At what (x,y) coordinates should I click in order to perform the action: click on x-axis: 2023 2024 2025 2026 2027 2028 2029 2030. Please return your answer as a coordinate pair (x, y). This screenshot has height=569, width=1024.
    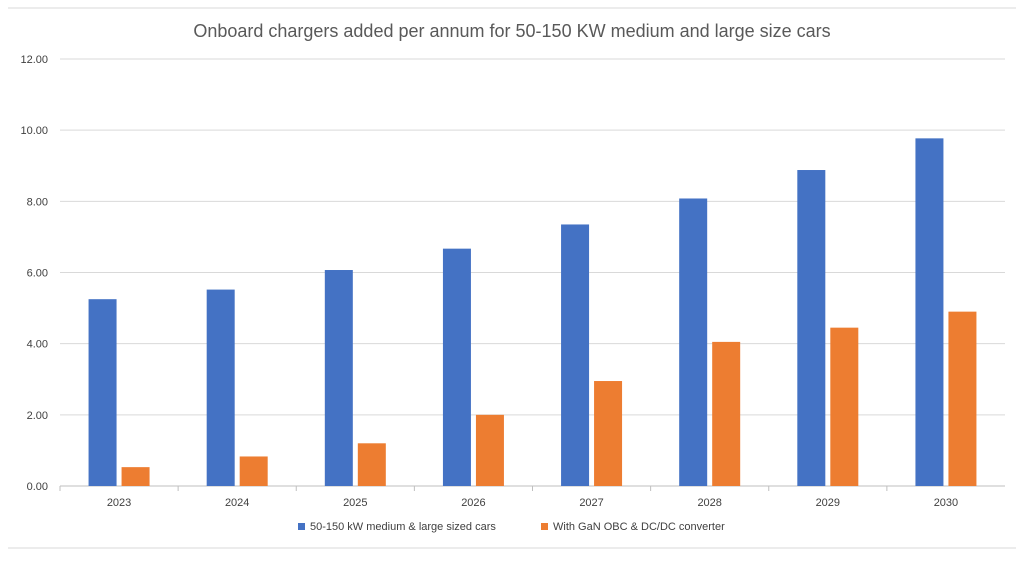
    Looking at the image, I should click on (508, 497).